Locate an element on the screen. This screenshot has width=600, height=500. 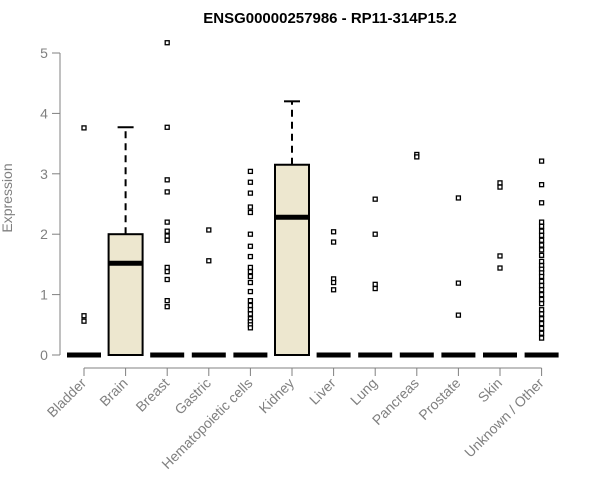
y-axis-label: Expression is located at coordinates (7, 197).